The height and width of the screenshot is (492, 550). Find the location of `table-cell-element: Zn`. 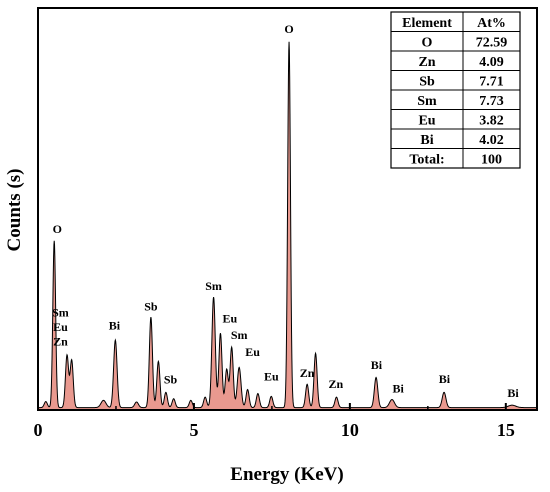

table-cell-element: Zn is located at coordinates (426, 62).